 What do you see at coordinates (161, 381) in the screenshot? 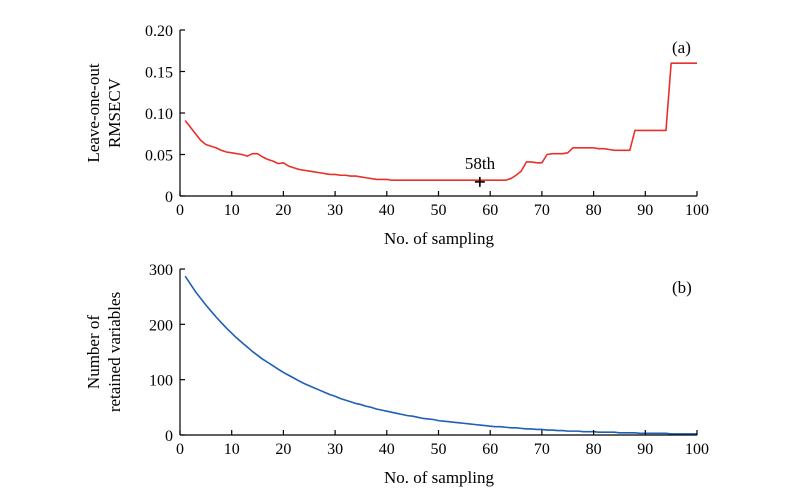
I see `panel-b-y-tick-label: 100` at bounding box center [161, 381].